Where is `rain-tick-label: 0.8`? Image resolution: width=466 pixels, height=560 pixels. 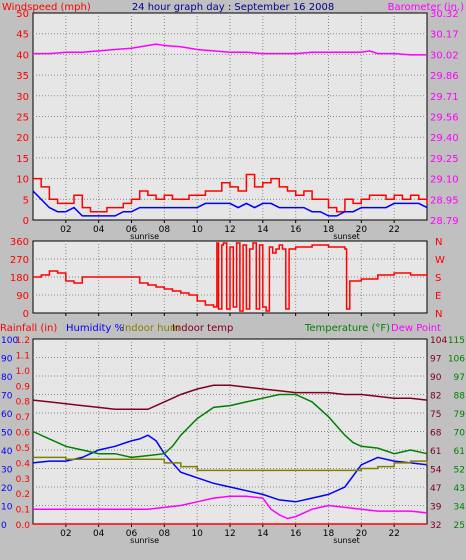 rain-tick-label: 0.8 is located at coordinates (23, 403).